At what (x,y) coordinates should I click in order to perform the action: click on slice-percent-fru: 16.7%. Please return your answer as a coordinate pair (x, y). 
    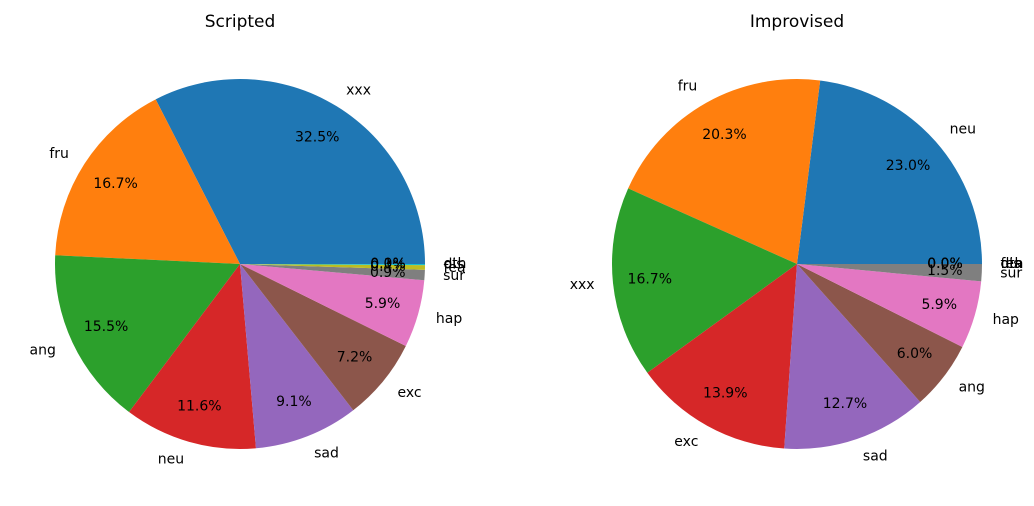
    Looking at the image, I should click on (115, 184).